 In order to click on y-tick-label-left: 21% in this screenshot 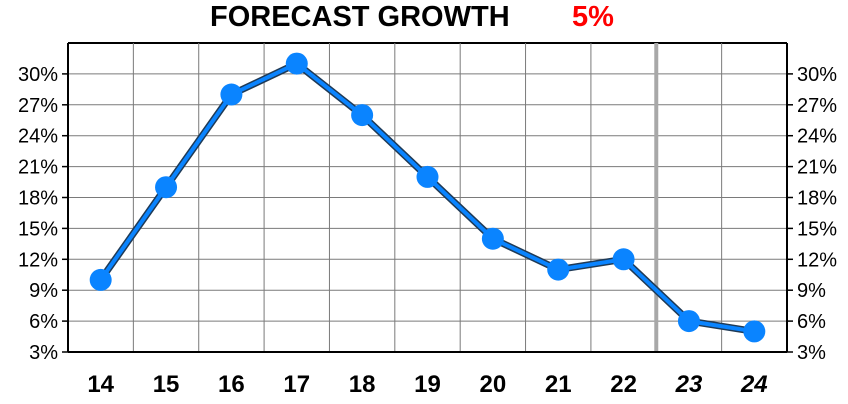, I will do `click(38, 168)`.